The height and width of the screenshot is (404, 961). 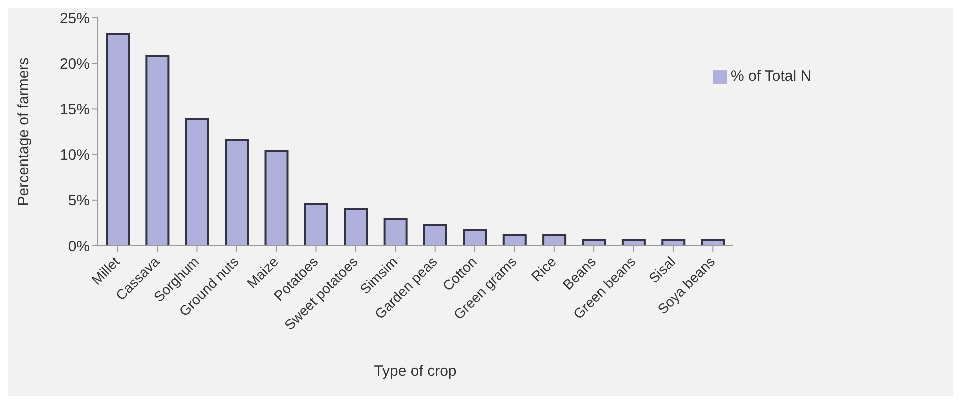 I want to click on y-tick-label: 25%, so click(x=75, y=19).